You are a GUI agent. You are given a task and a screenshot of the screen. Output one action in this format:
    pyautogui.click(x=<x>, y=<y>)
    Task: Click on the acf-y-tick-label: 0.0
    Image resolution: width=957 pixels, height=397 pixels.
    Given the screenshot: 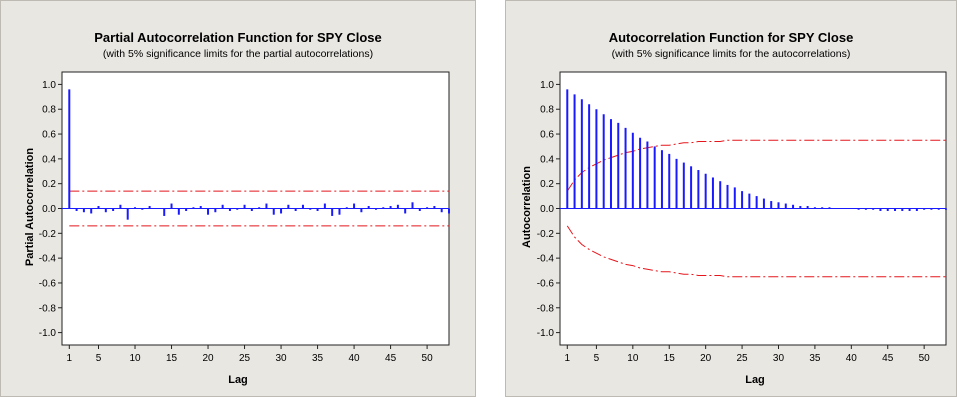 What is the action you would take?
    pyautogui.click(x=547, y=209)
    